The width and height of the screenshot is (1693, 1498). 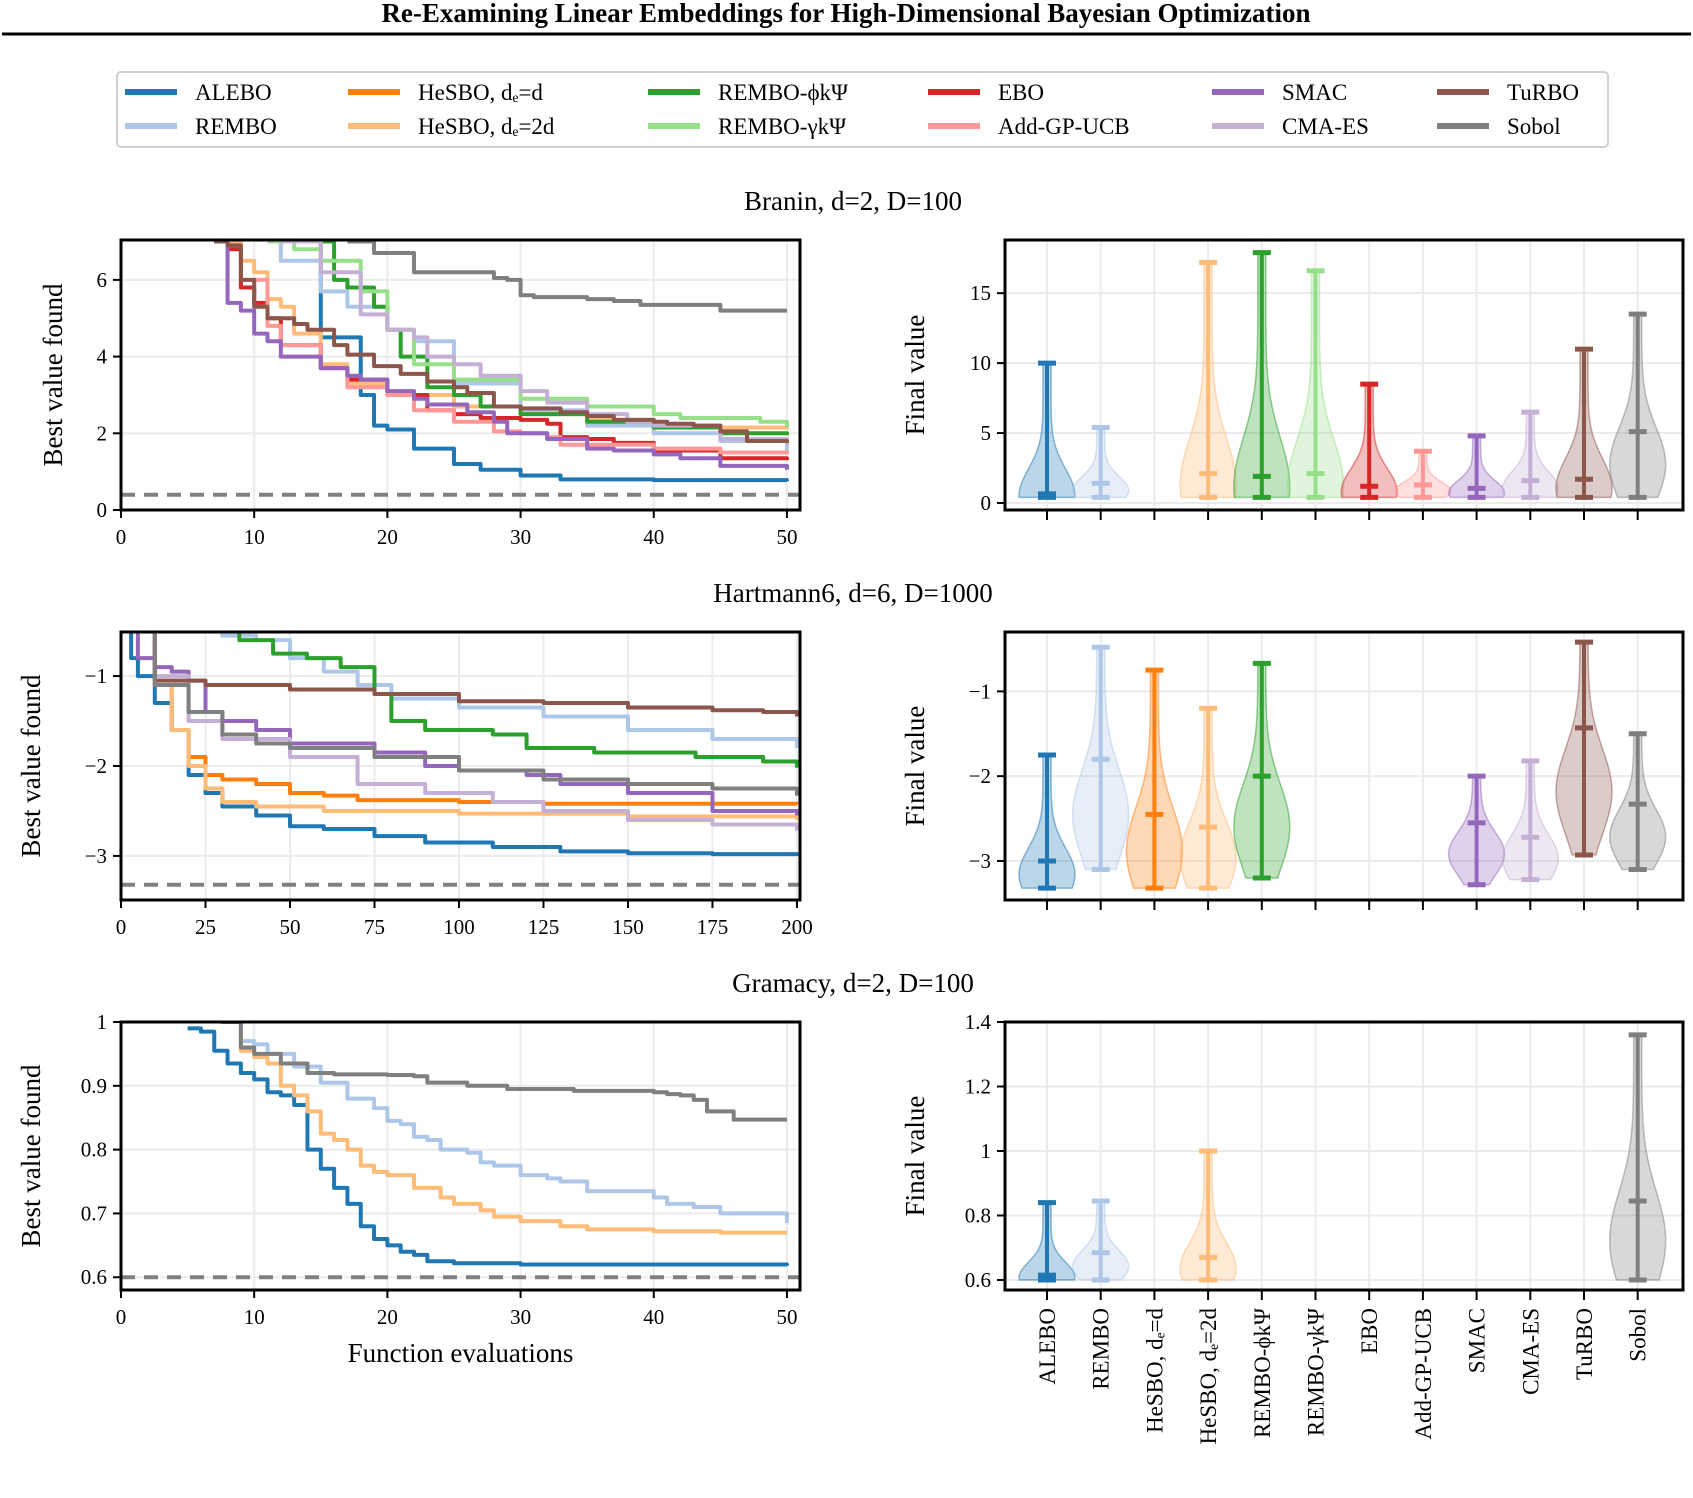 What do you see at coordinates (980, 363) in the screenshot?
I see `y-tick-label: 10` at bounding box center [980, 363].